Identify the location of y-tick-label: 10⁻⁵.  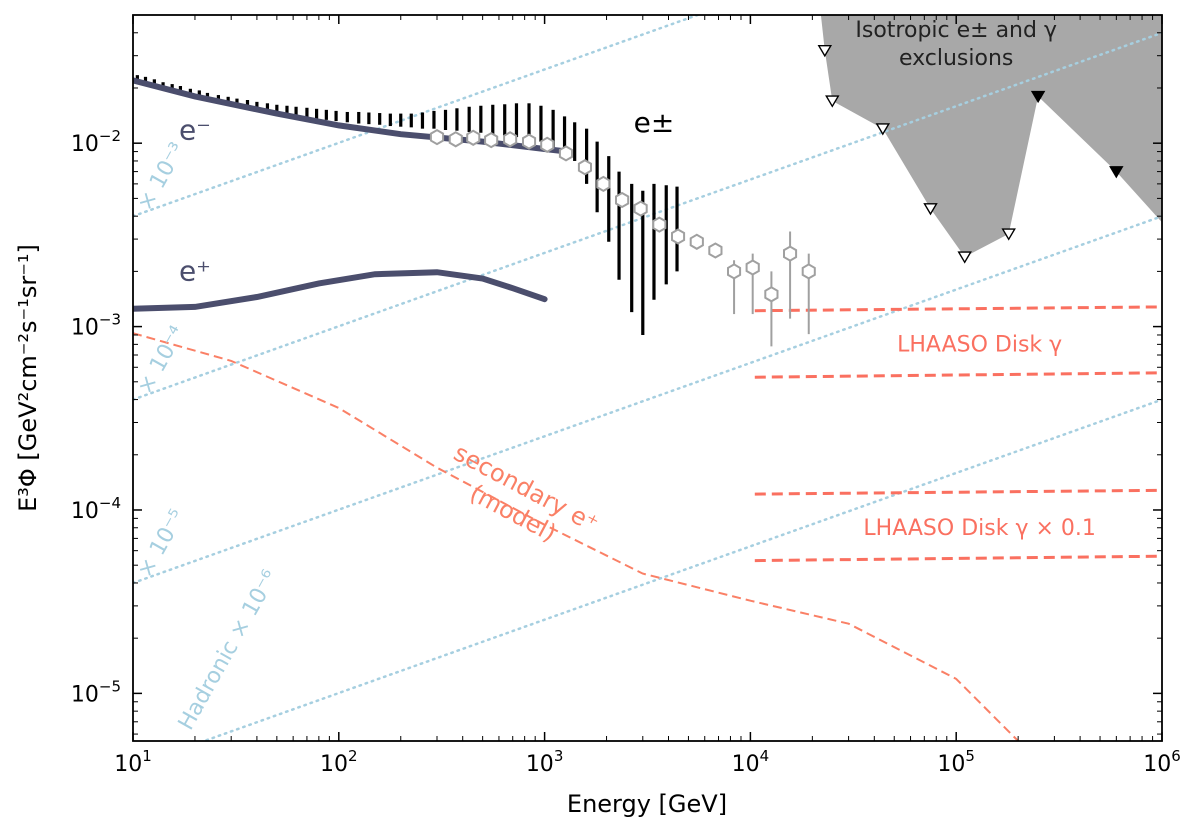
(96, 692).